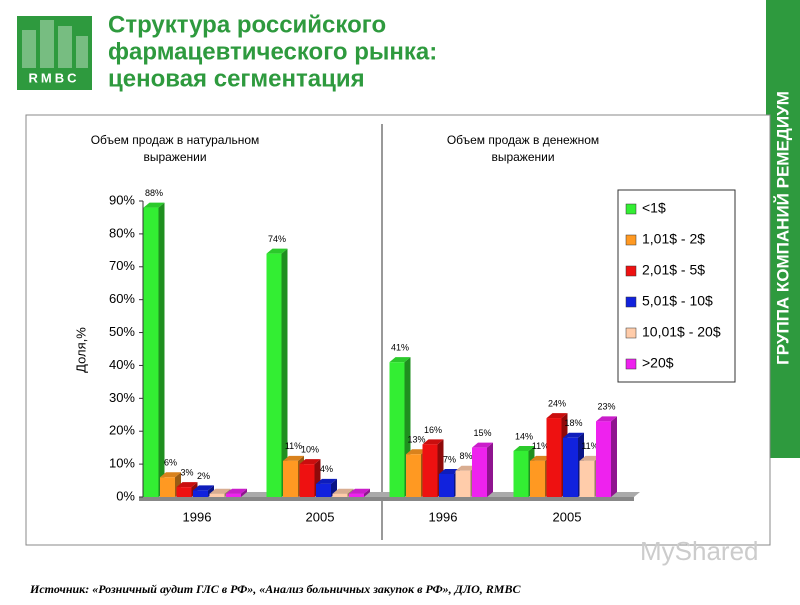  What do you see at coordinates (523, 140) in the screenshot?
I see `panel-title: Объем продаж в денежном` at bounding box center [523, 140].